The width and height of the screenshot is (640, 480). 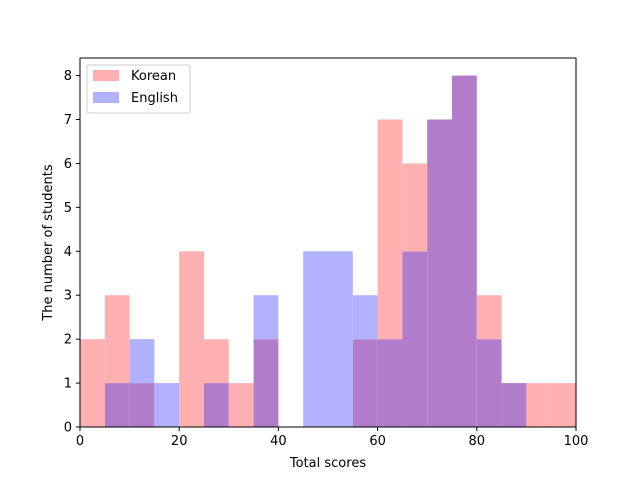 I want to click on y-tick-label: 2, so click(x=68, y=340).